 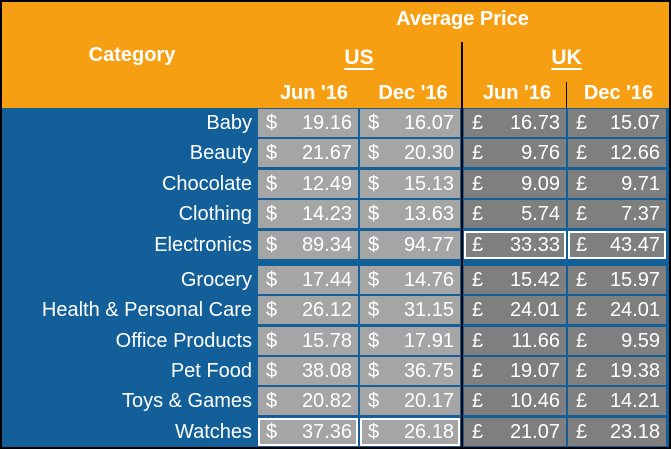 What do you see at coordinates (428, 432) in the screenshot?
I see `price-value: 26.18` at bounding box center [428, 432].